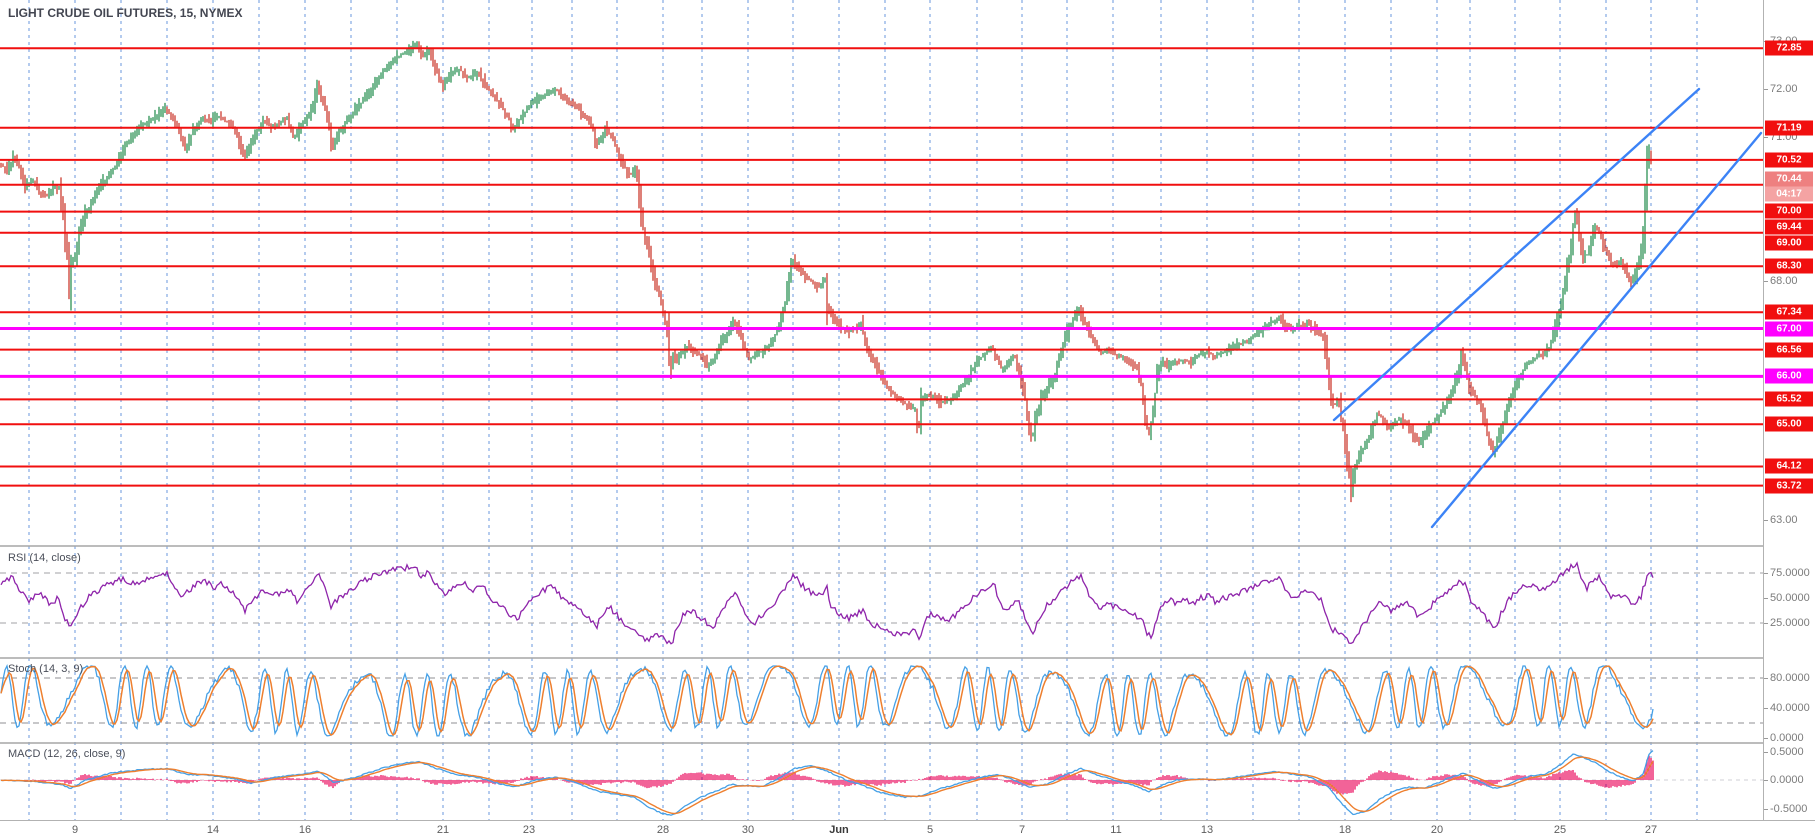 The image size is (1815, 840). I want to click on rsi-tick-75.0000: 75.0000, so click(1787, 573).